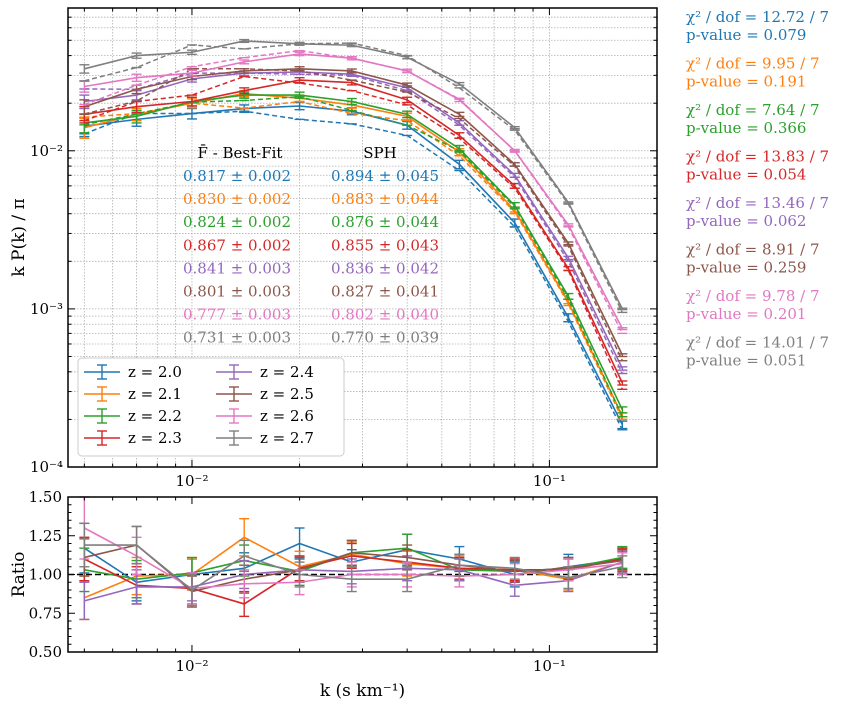  Describe the element at coordinates (362, 558) in the screenshot. I see `bottom-panel-plot` at that location.